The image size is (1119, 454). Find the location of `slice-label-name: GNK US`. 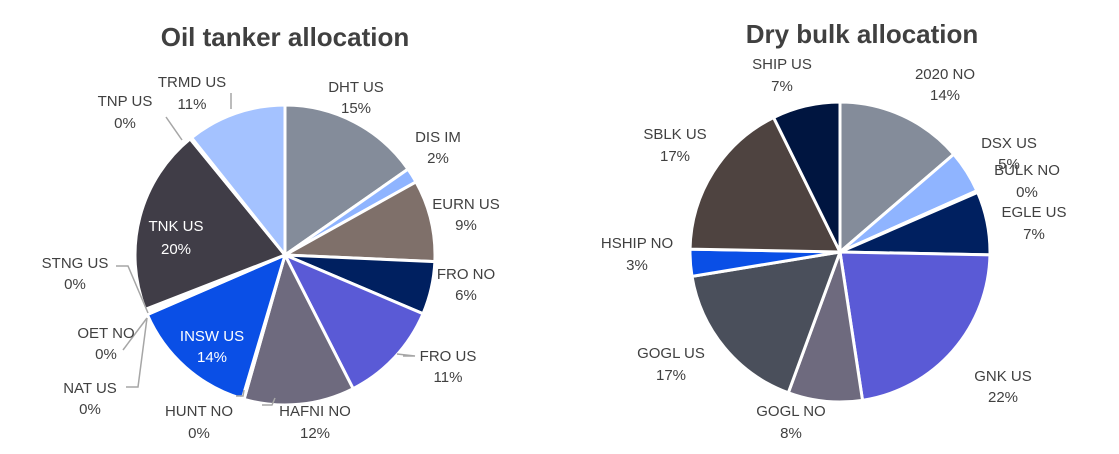

slice-label-name: GNK US is located at coordinates (1003, 376).